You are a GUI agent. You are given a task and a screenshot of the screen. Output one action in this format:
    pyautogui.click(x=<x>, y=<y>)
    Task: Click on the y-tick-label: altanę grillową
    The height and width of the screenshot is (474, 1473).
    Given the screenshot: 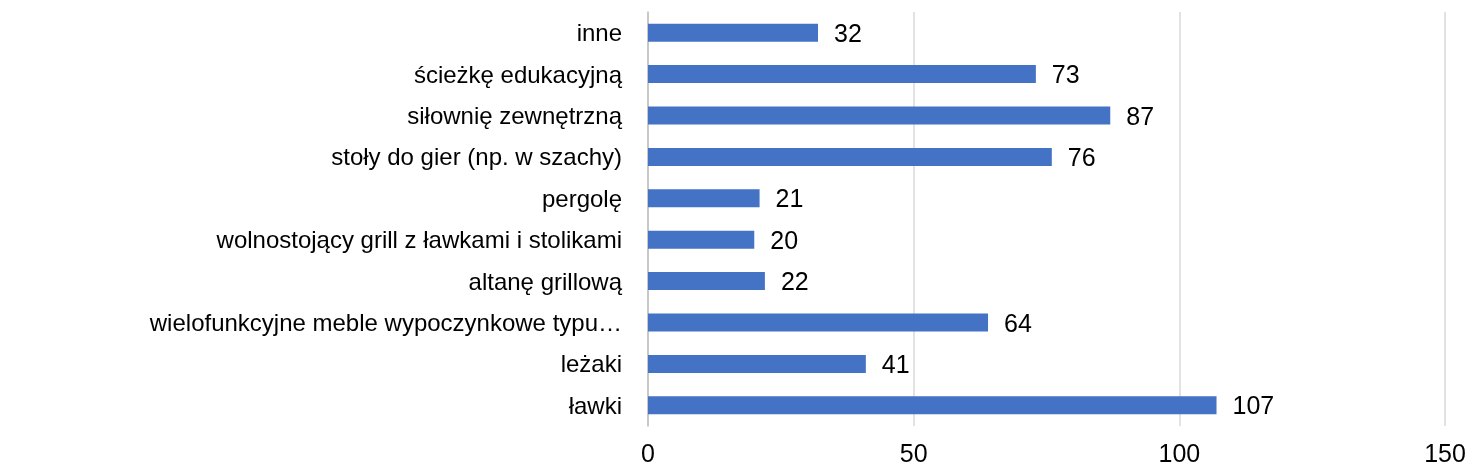 What is the action you would take?
    pyautogui.click(x=545, y=281)
    